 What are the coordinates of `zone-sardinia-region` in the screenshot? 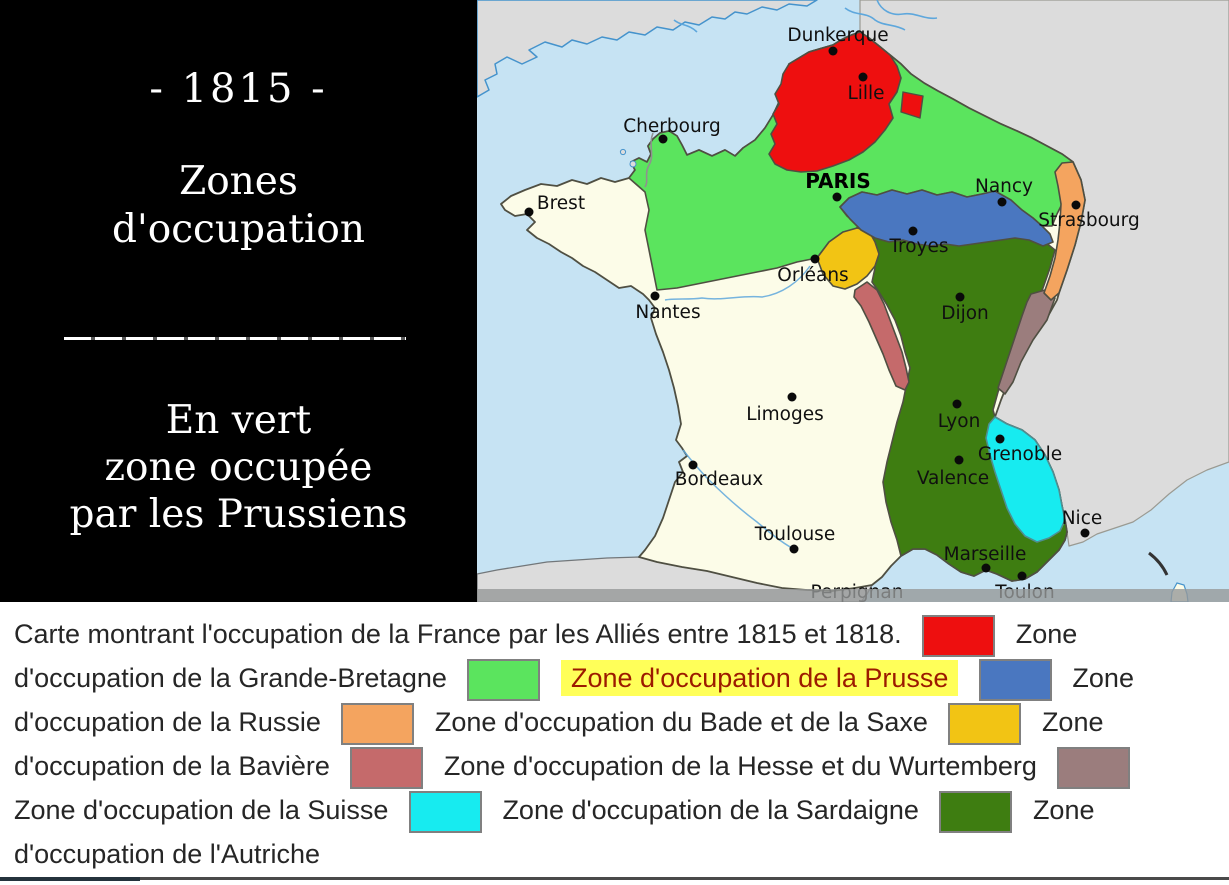 It's located at (1025, 479).